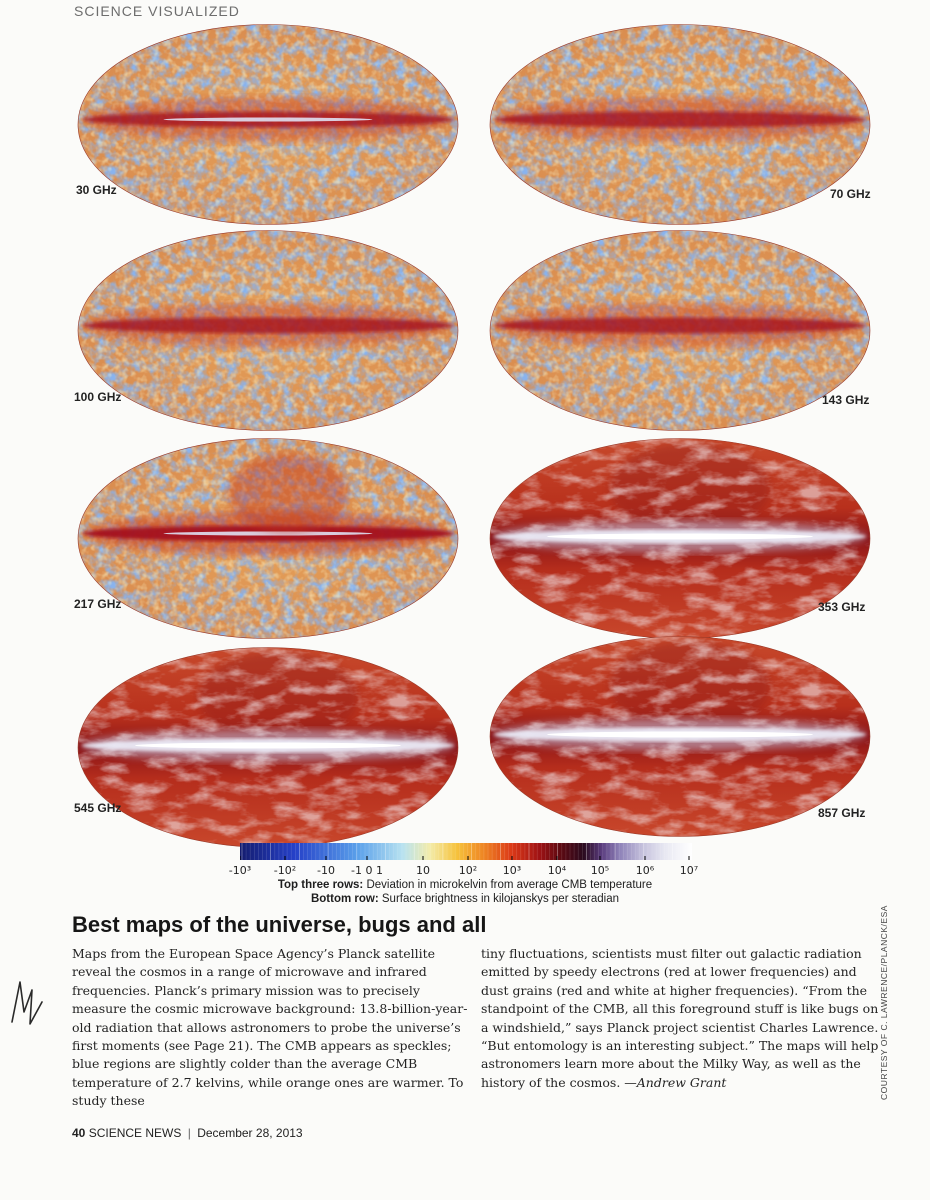 The image size is (930, 1200). I want to click on sky-map-857ghz, so click(680, 736).